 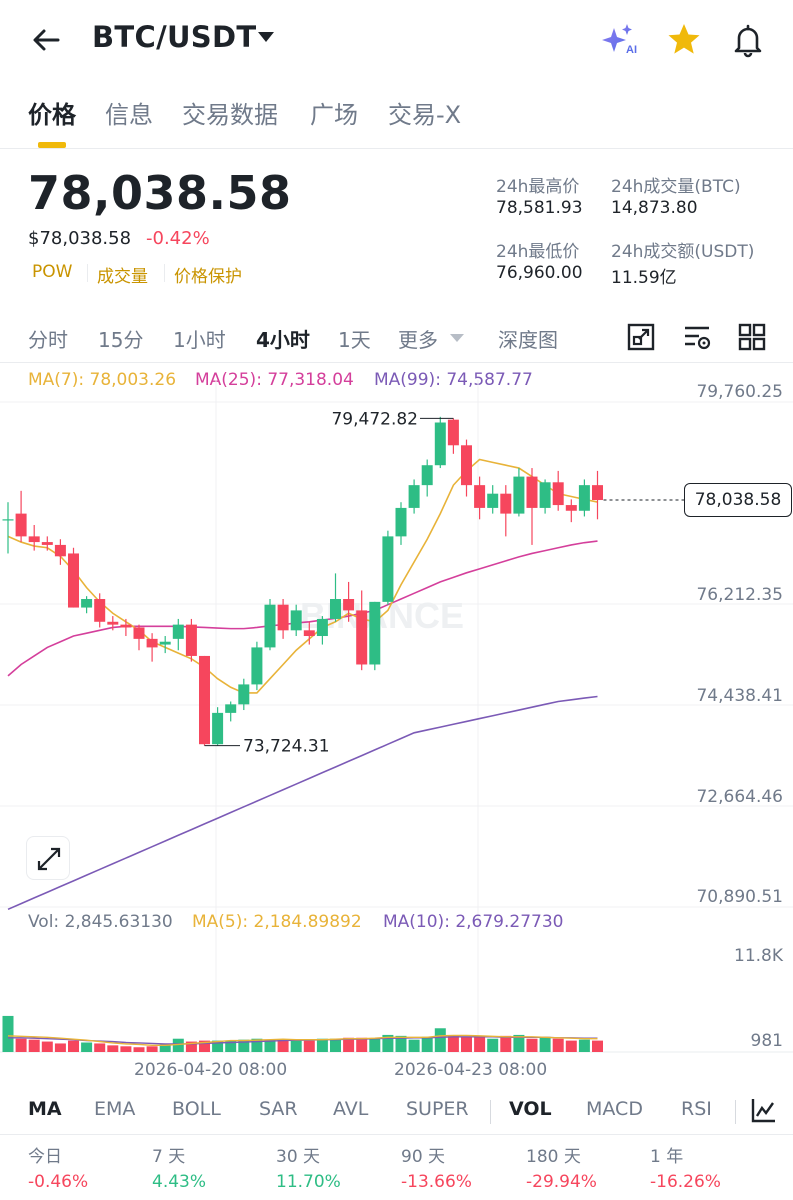 What do you see at coordinates (374, 419) in the screenshot?
I see `high-marker-label: 79,472.82` at bounding box center [374, 419].